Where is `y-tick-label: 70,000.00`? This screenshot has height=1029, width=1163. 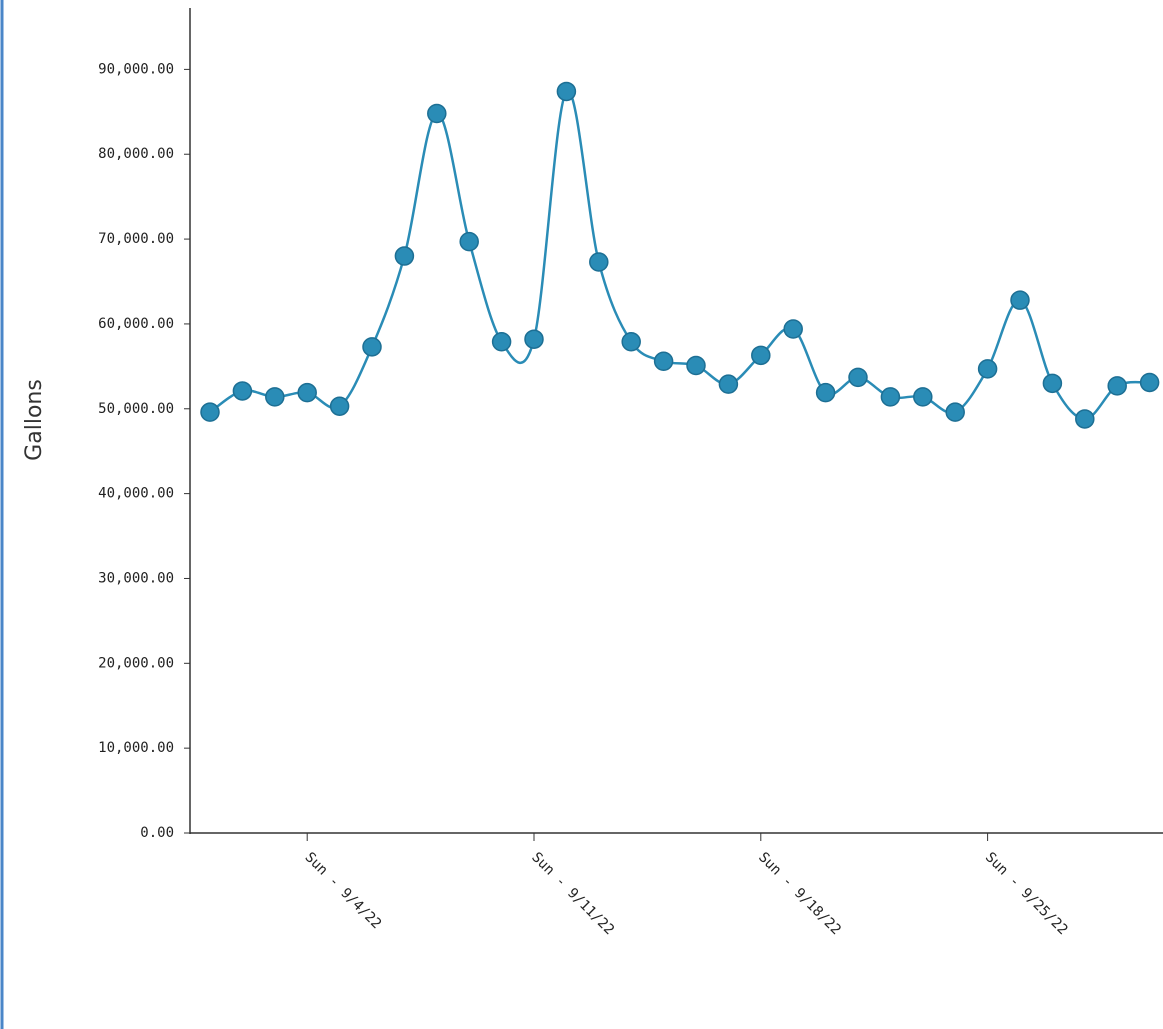 y-tick-label: 70,000.00 is located at coordinates (136, 239).